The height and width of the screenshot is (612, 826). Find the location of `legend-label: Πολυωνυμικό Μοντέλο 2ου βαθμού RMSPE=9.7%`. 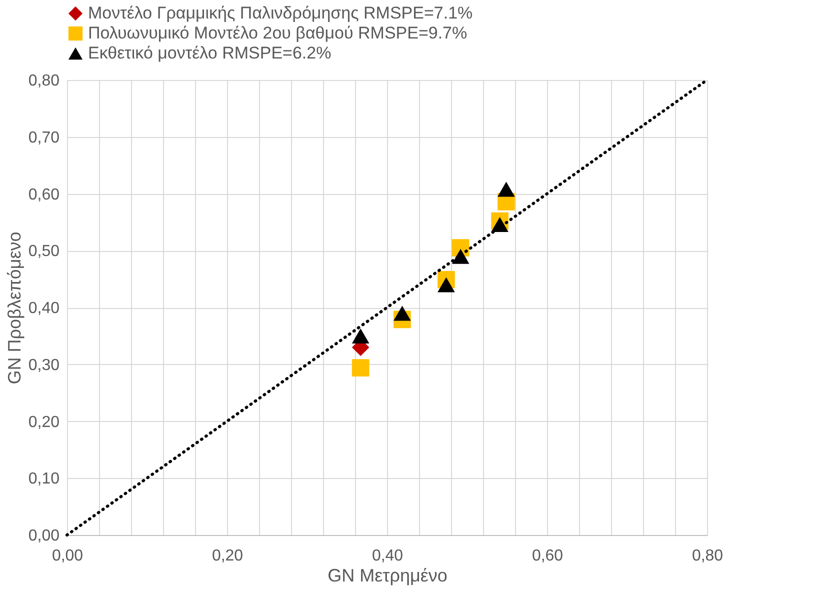

legend-label: Πολυωνυμικό Μοντέλο 2ου βαθμού RMSPE=9.7% is located at coordinates (278, 33).